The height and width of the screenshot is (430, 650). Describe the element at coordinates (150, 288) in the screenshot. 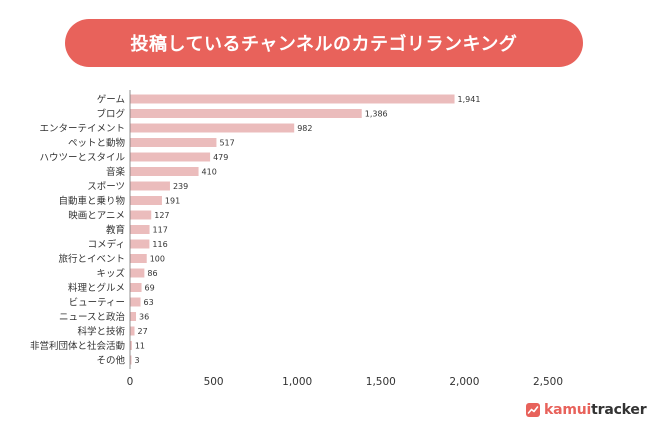

I see `value-label: 69` at that location.